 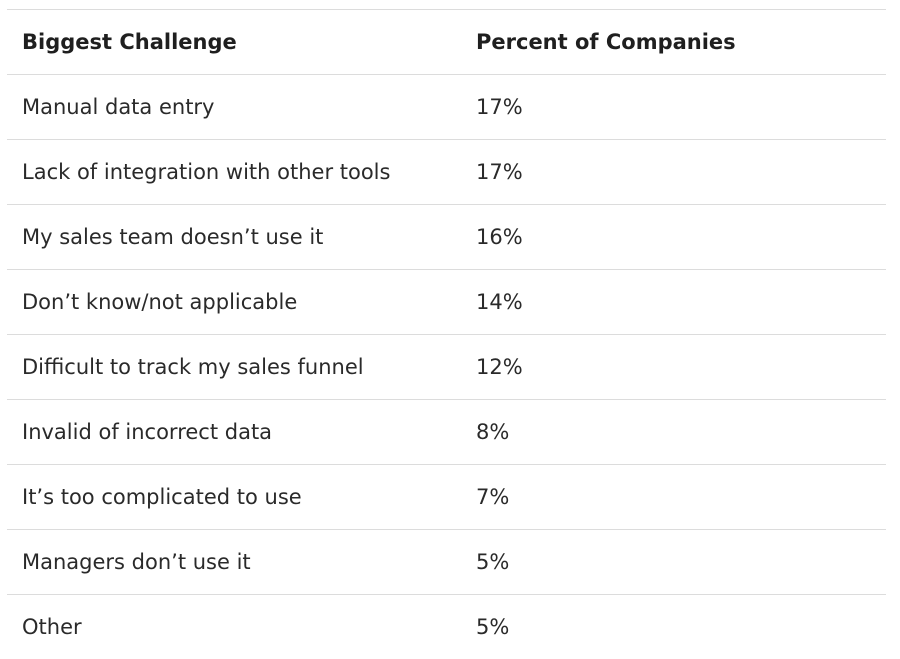 I want to click on challenge-cell: Don’t know/not applicable, so click(x=234, y=302).